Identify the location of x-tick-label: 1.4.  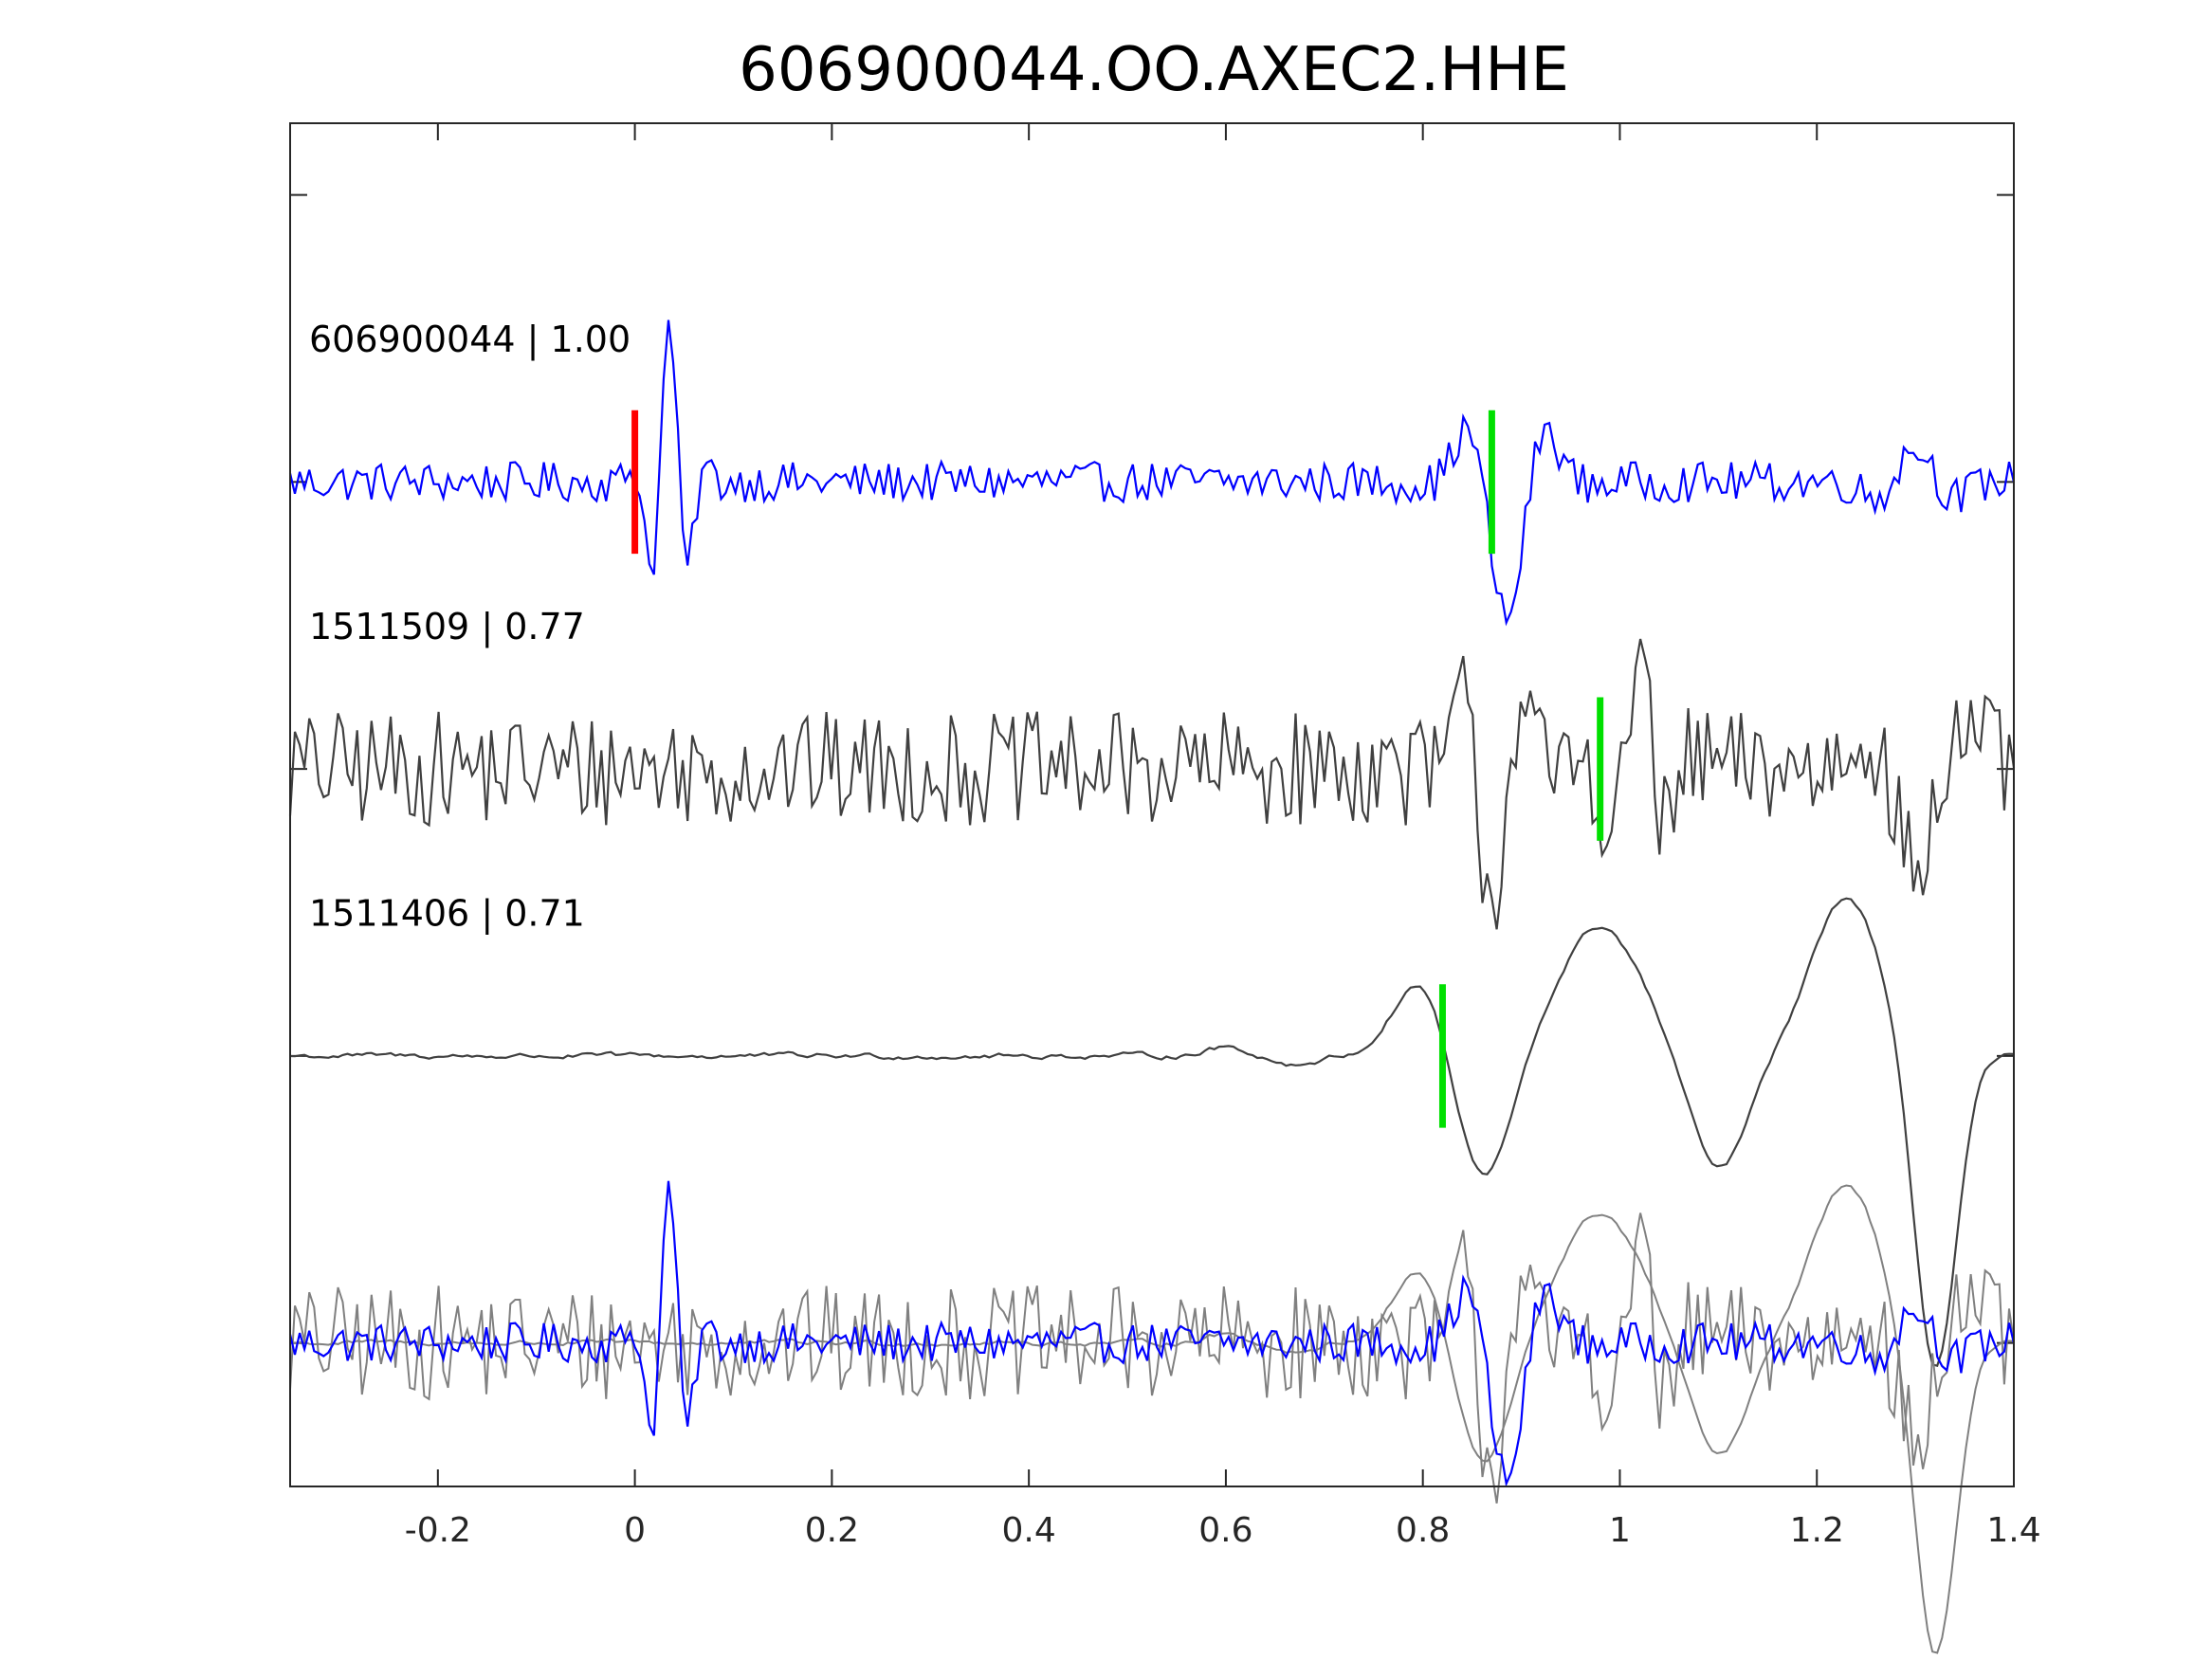
(2013, 1530).